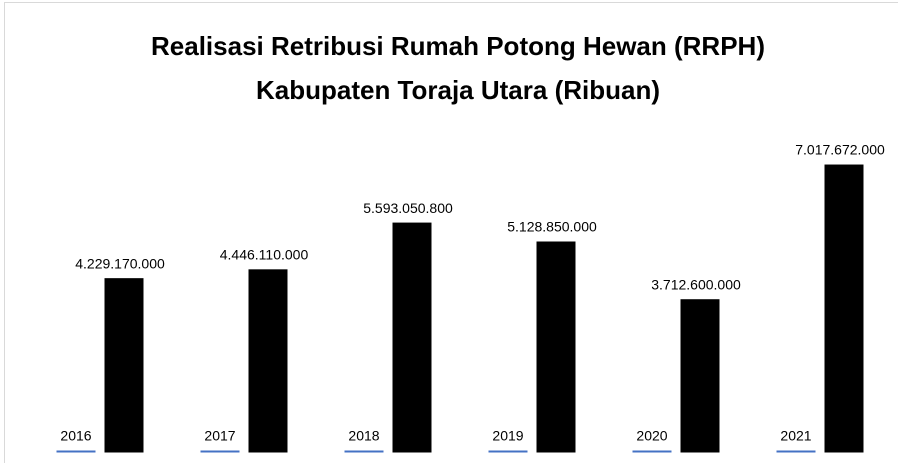 The image size is (898, 463). Describe the element at coordinates (75, 436) in the screenshot. I see `data-label: 2016` at that location.